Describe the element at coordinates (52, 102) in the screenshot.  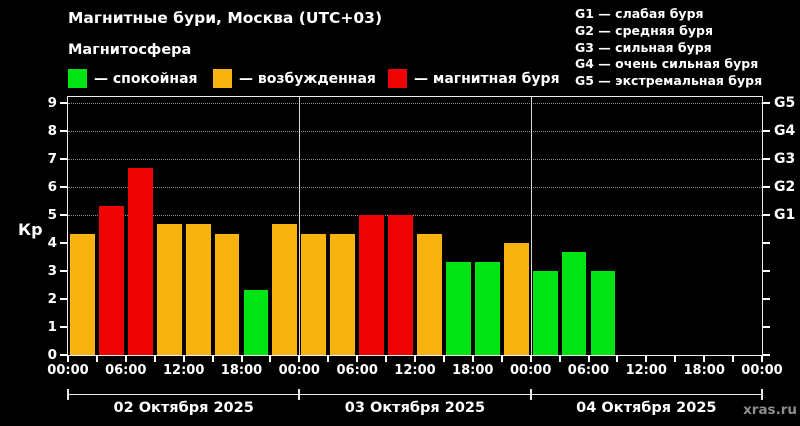
I see `y-axis-tick-label: 9` at that location.